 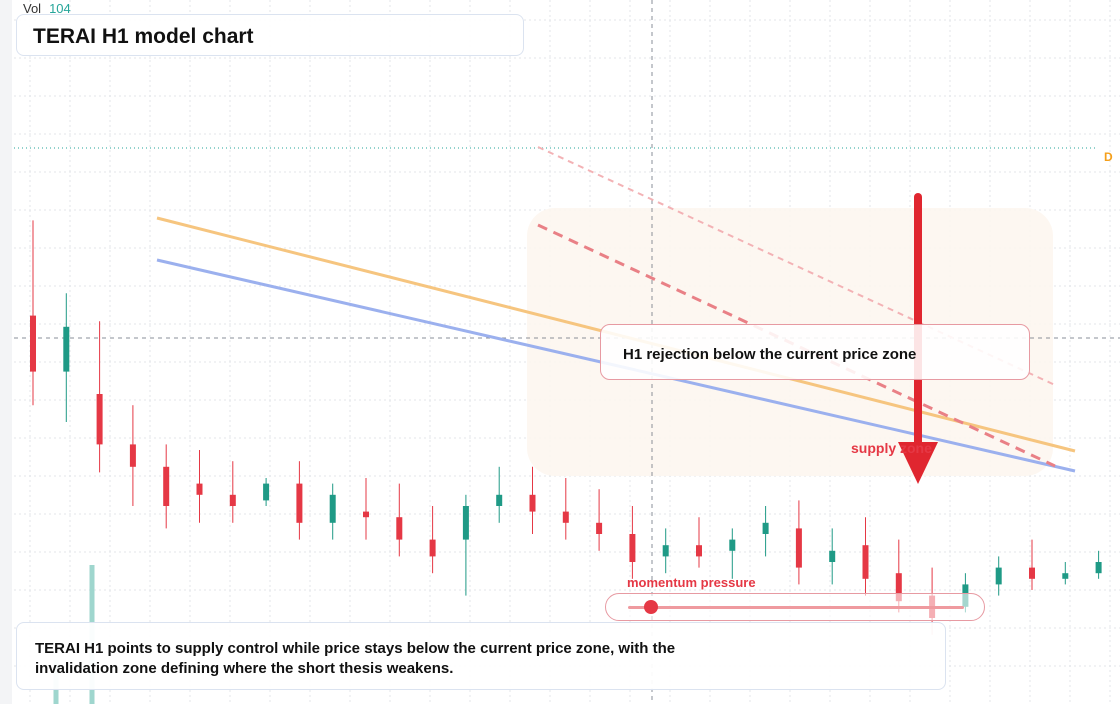 I want to click on momentum-gauge, so click(x=795, y=607).